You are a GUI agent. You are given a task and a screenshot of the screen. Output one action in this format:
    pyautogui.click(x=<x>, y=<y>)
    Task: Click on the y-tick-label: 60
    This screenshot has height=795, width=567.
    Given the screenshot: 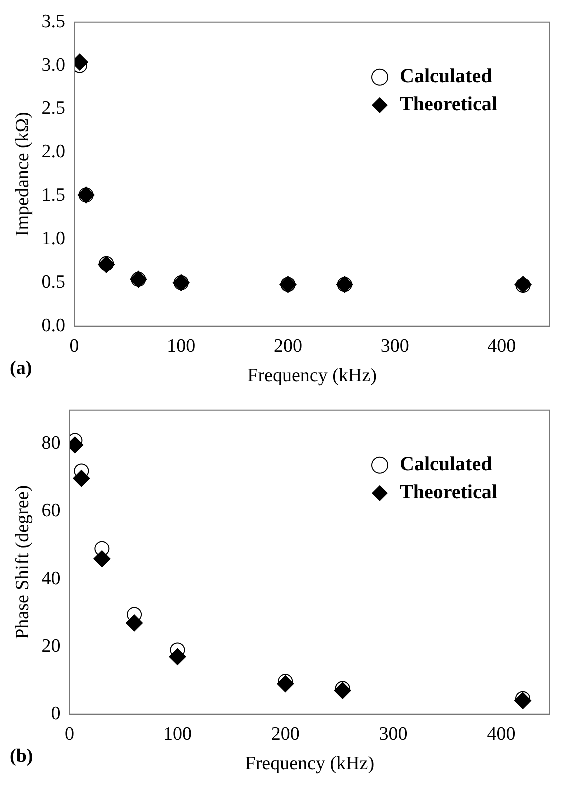 What is the action you would take?
    pyautogui.click(x=51, y=511)
    